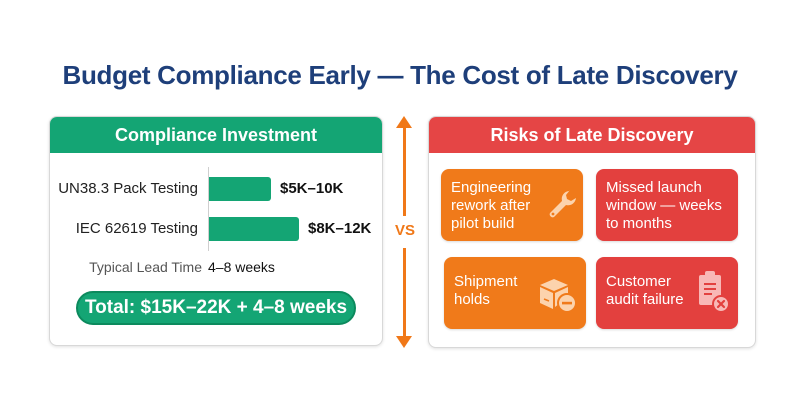 The width and height of the screenshot is (800, 400). Describe the element at coordinates (562, 204) in the screenshot. I see `wrench-icon` at that location.